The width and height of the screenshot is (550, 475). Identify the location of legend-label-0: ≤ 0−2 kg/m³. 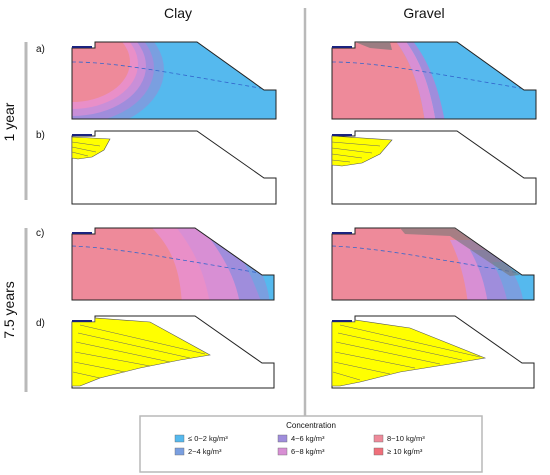
(208, 438).